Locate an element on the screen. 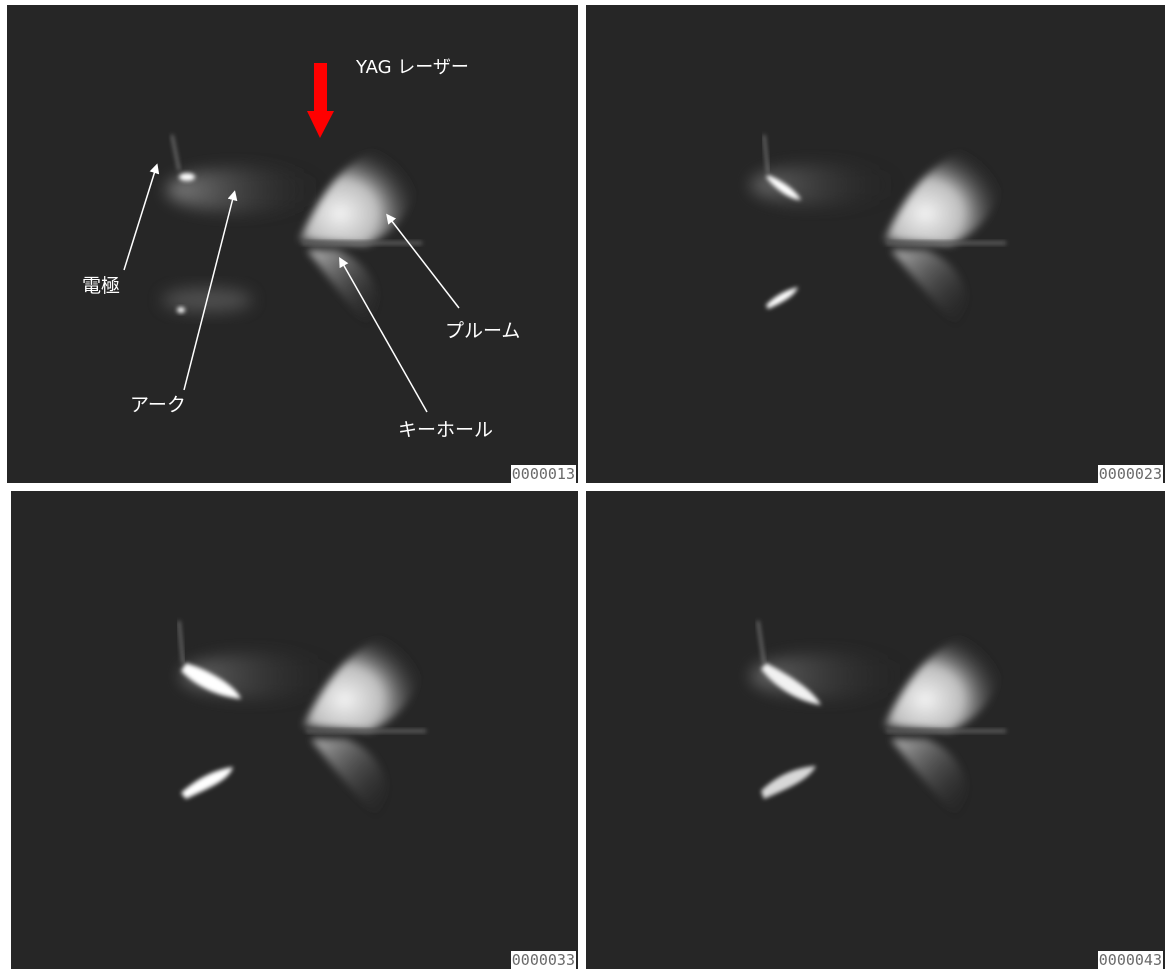  frame-number: 0000023 is located at coordinates (1130, 474).